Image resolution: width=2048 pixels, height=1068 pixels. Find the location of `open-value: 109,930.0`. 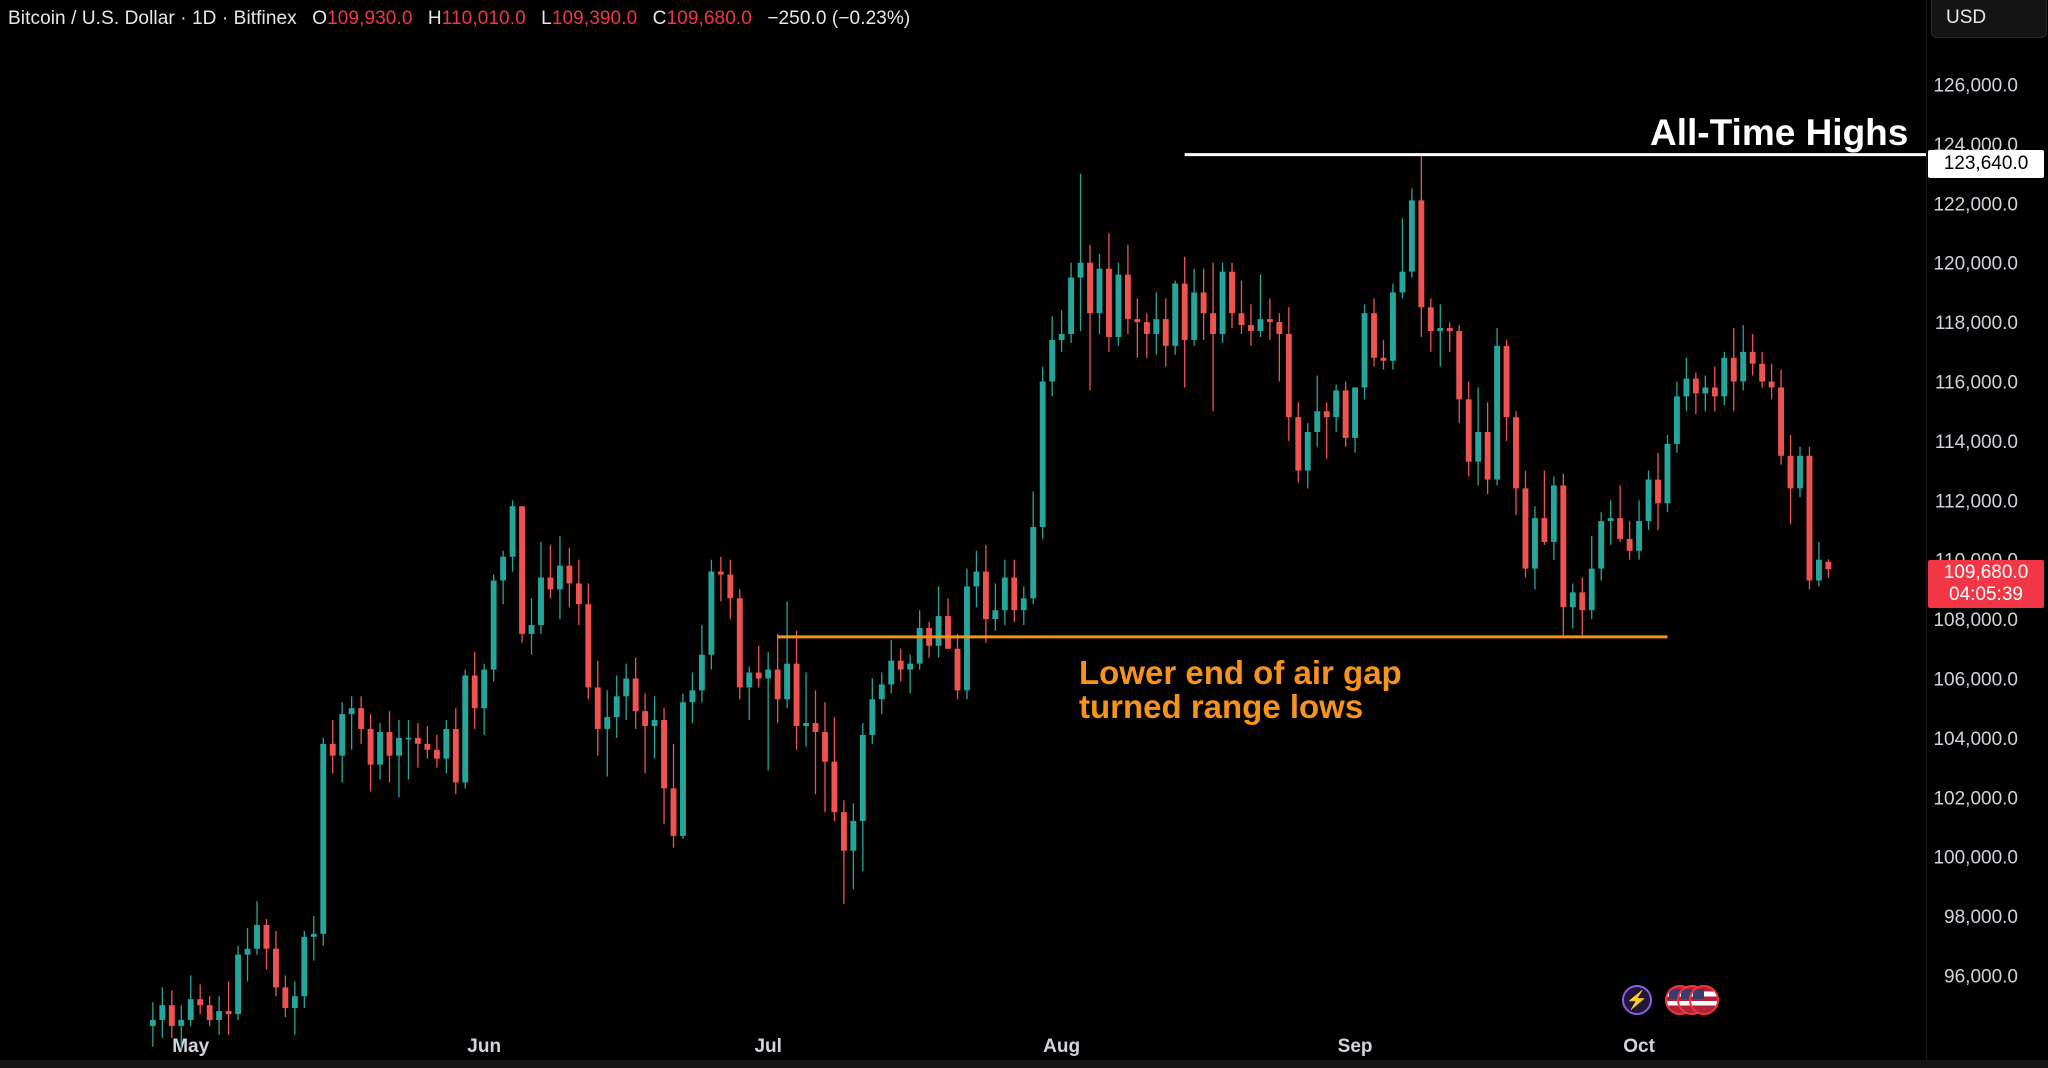

open-value: 109,930.0 is located at coordinates (370, 18).